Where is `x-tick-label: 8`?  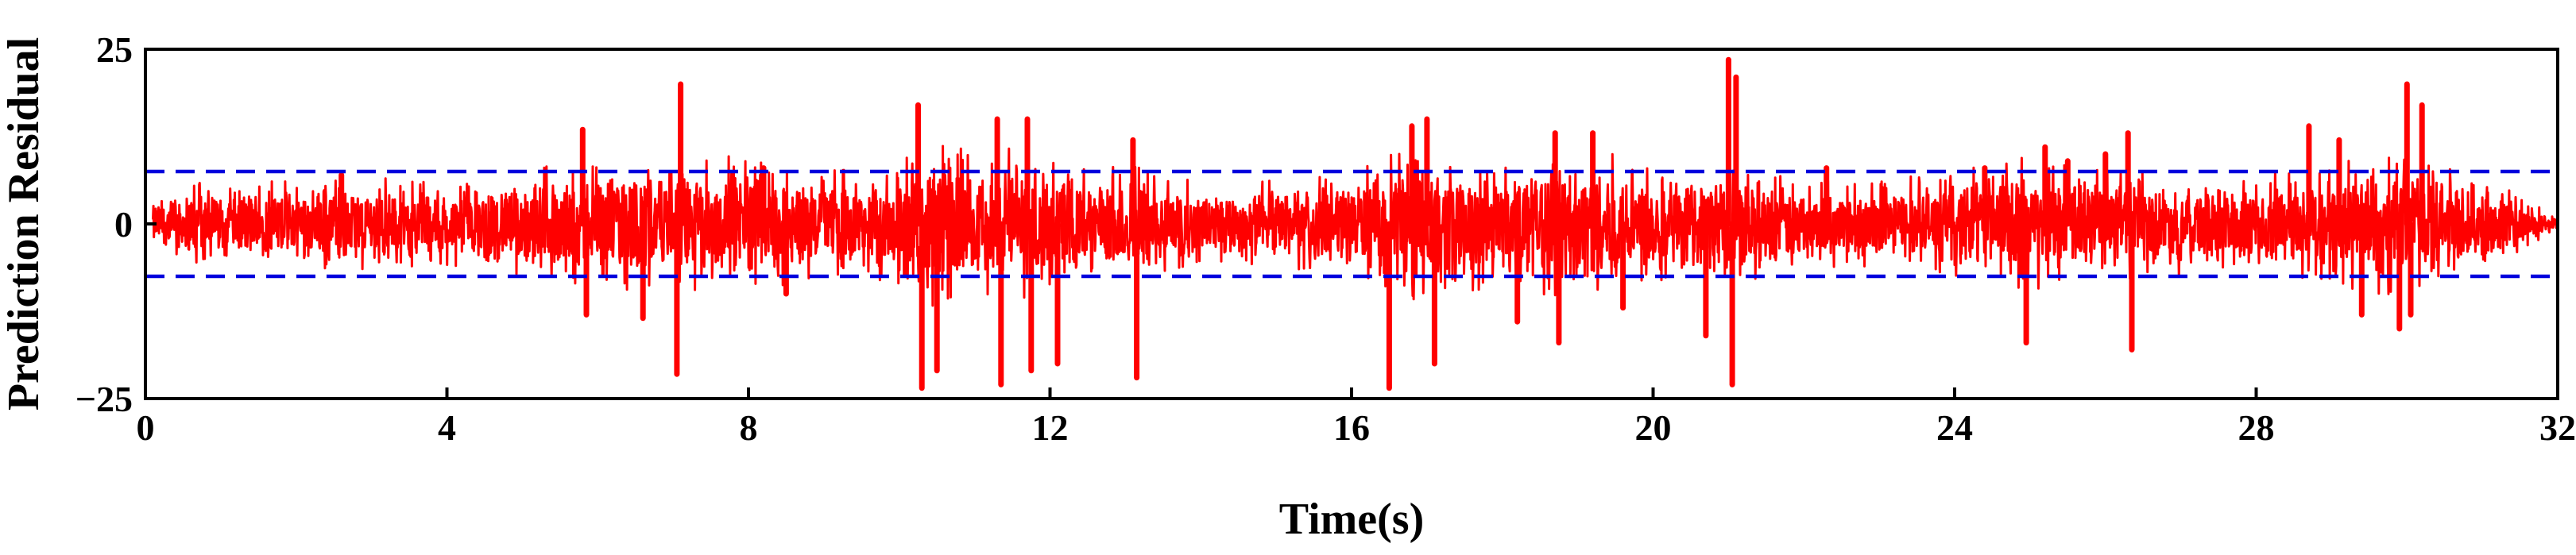
x-tick-label: 8 is located at coordinates (749, 427).